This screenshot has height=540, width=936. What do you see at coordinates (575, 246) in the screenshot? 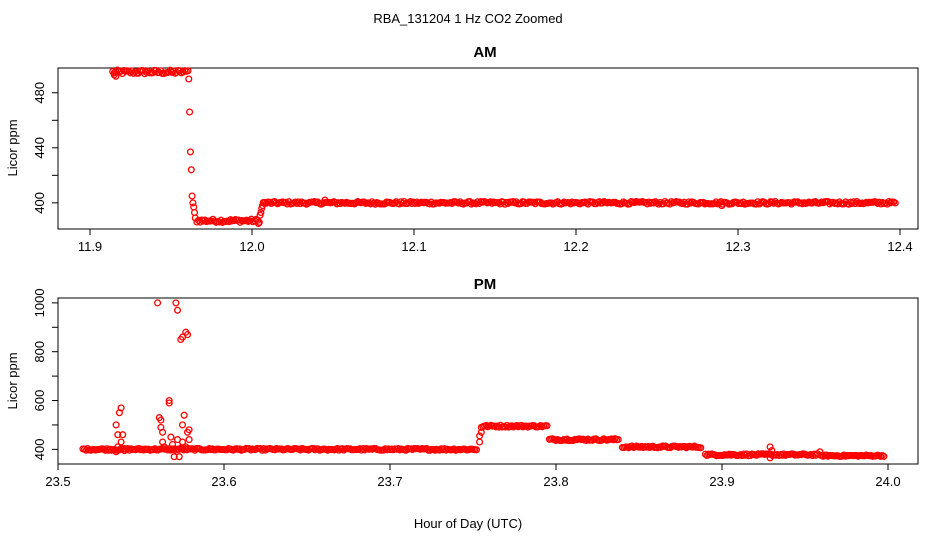
I see `am-x-tick-label: 12.2` at bounding box center [575, 246].